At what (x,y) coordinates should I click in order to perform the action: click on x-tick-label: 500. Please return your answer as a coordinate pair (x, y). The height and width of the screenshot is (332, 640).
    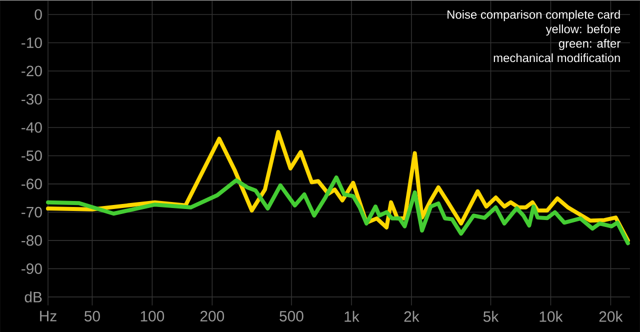
    Looking at the image, I should click on (292, 316).